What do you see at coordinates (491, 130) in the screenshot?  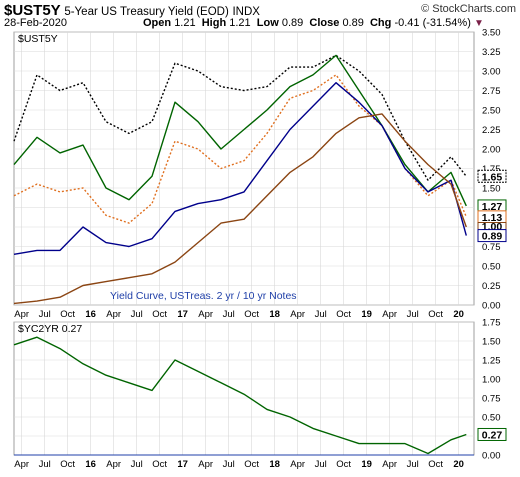 I see `y-tick-label: 2.25` at bounding box center [491, 130].